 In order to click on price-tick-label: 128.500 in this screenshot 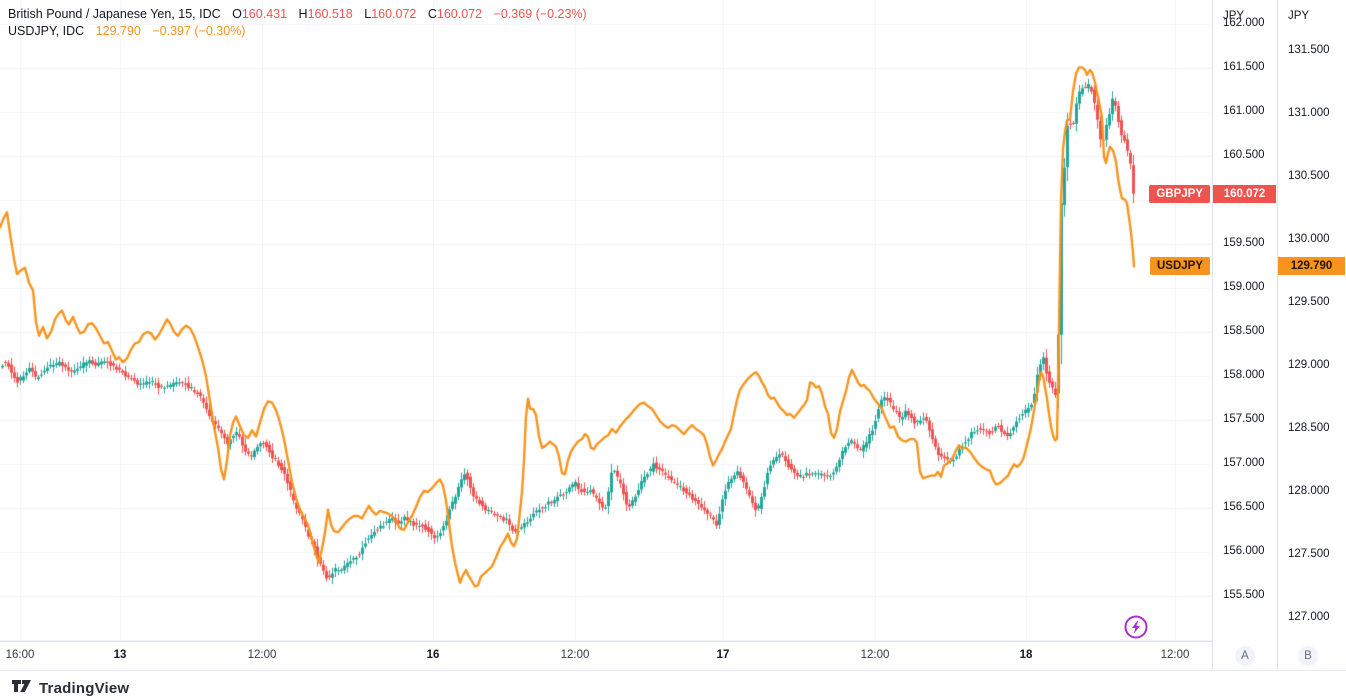, I will do `click(1309, 428)`.